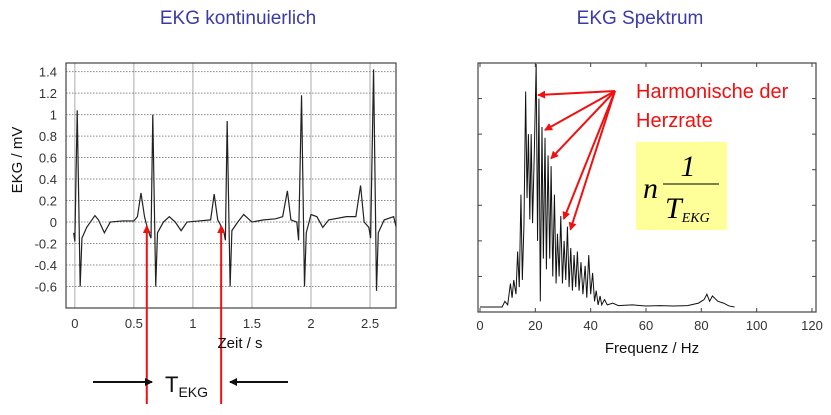  Describe the element at coordinates (688, 166) in the screenshot. I see `formula-numerator: 1` at that location.